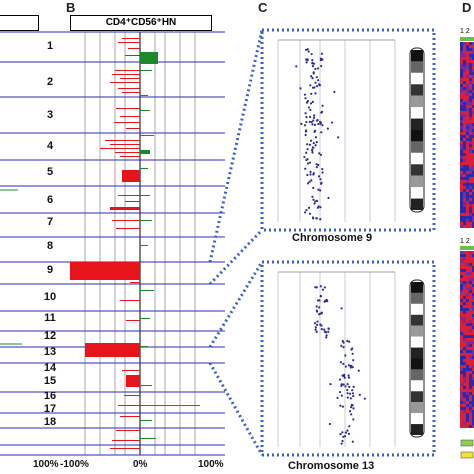  I want to click on zoom-box-chr13-ideogram-band, so click(417, 397).